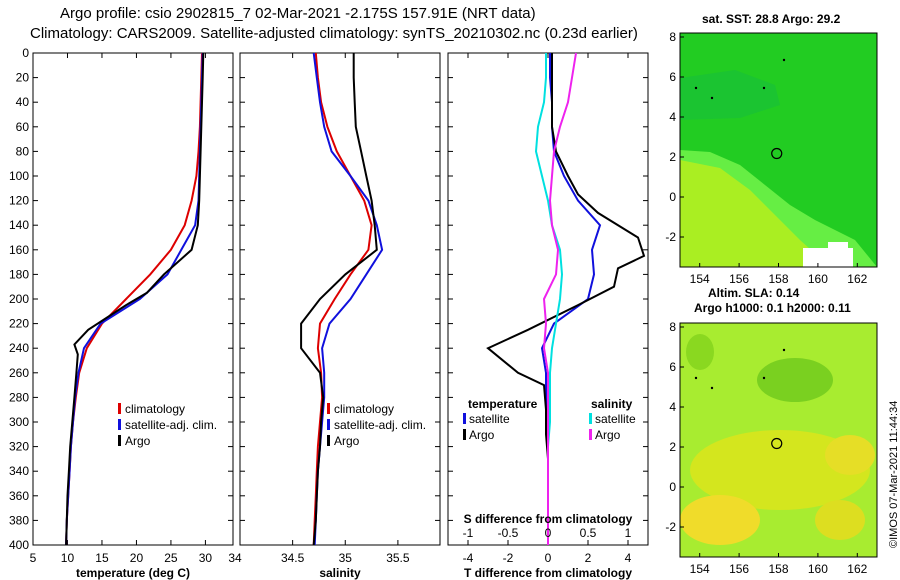 Image resolution: width=900 pixels, height=580 pixels. Describe the element at coordinates (23, 102) in the screenshot. I see `y-tick-label: 40` at that location.